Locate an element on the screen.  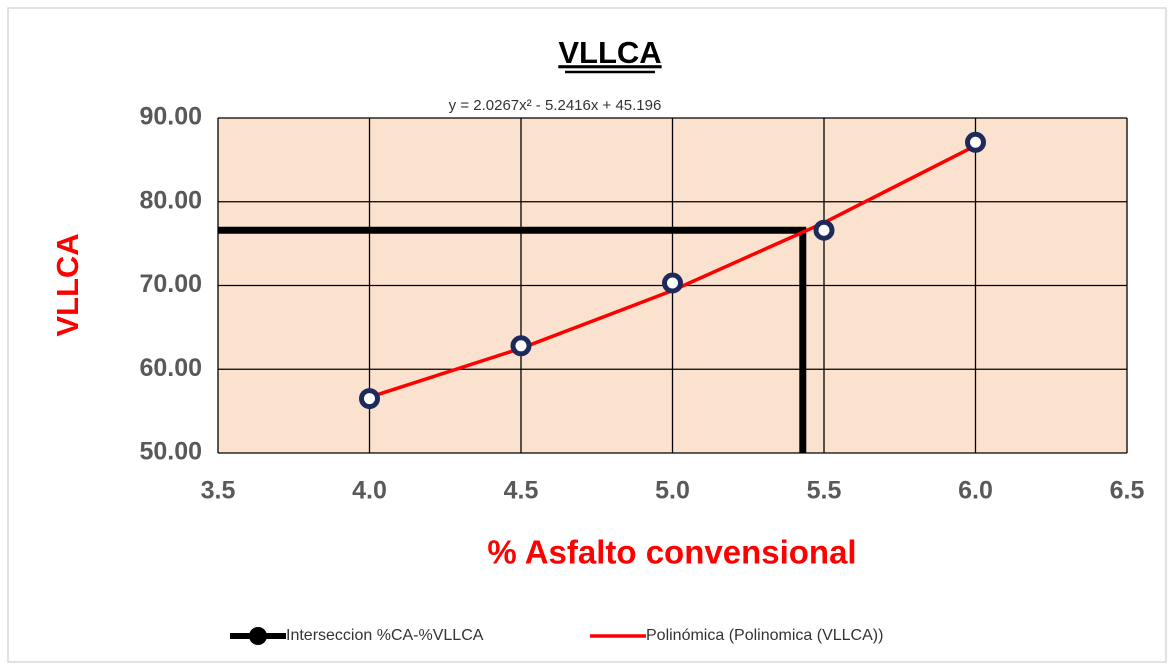
x-tick-label: 6.5 is located at coordinates (1127, 491).